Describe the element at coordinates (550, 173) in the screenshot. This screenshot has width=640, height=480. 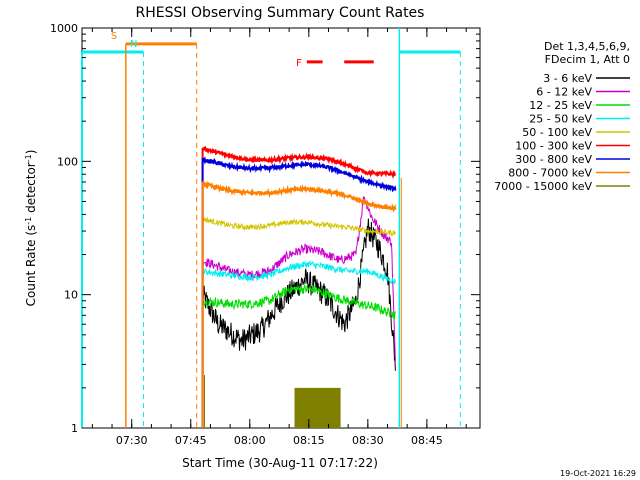
I see `legend-label: 800 - 7000 keV` at that location.